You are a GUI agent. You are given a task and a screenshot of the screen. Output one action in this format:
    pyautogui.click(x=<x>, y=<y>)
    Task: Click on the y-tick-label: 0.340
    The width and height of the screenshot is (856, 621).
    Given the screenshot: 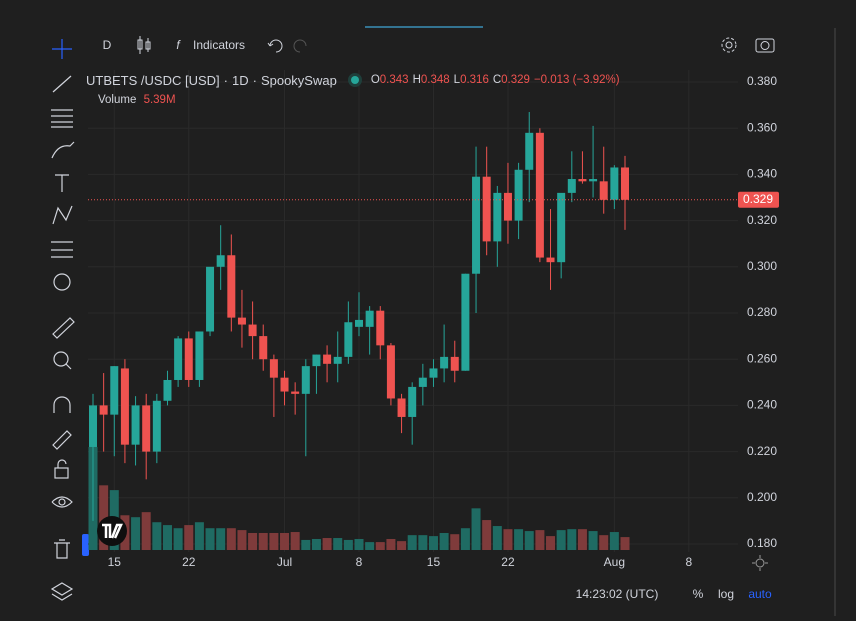 What is the action you would take?
    pyautogui.click(x=762, y=174)
    